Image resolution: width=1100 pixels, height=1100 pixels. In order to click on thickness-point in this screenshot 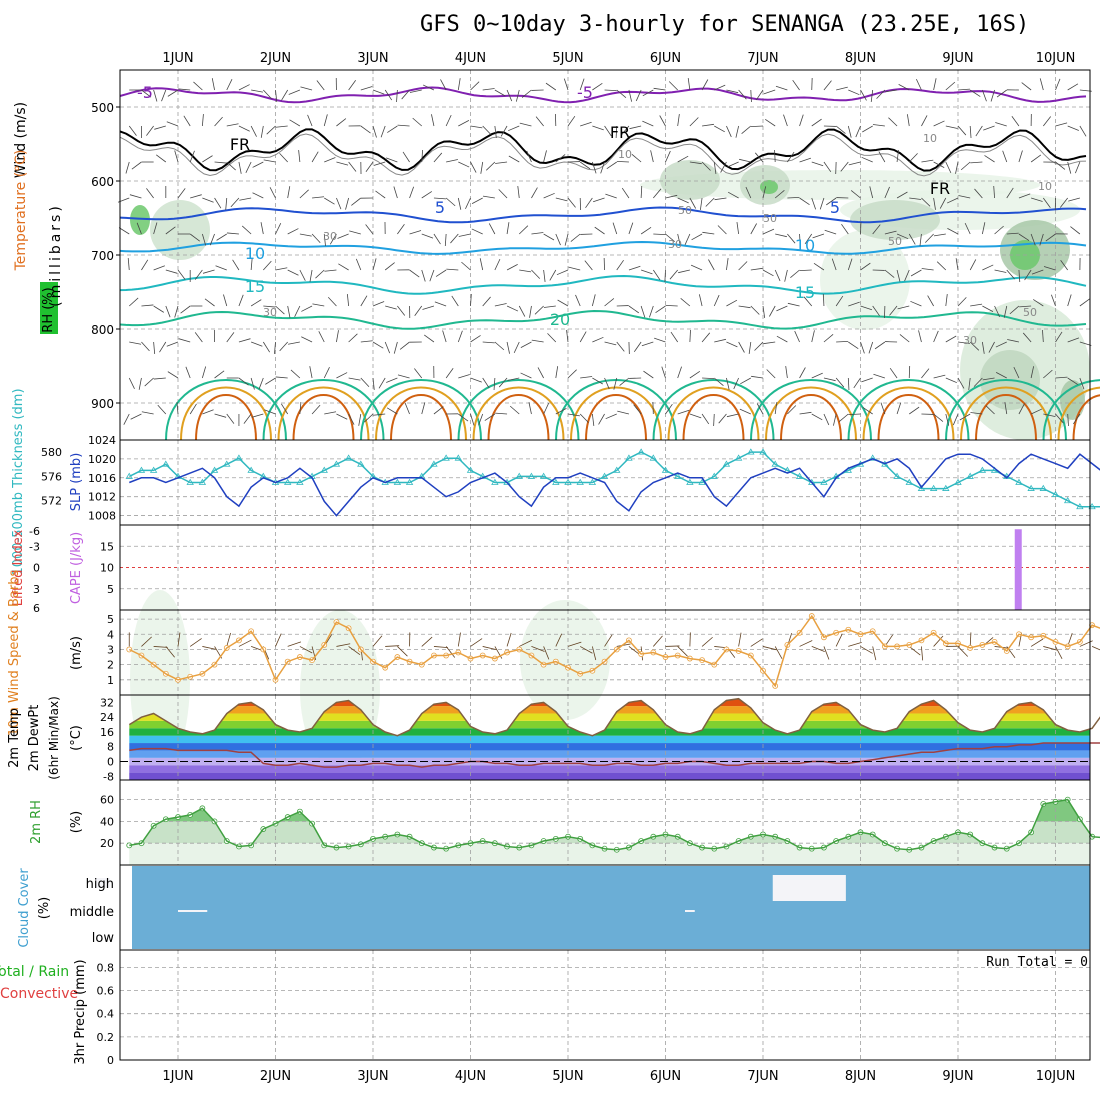, I will do `click(348, 457)`.